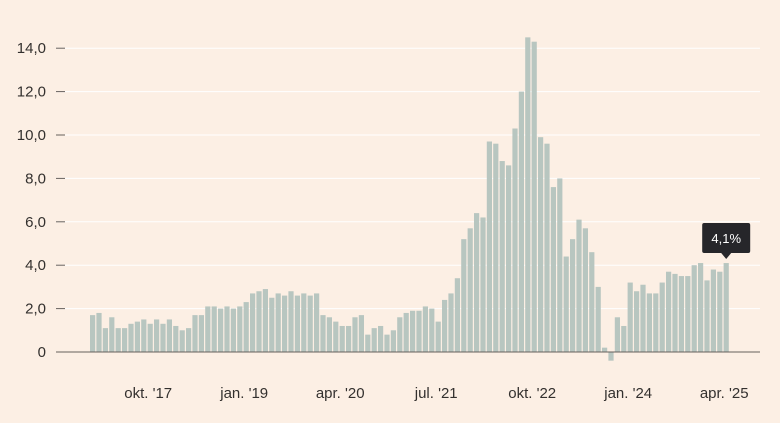  Describe the element at coordinates (35, 265) in the screenshot. I see `y-tick-label: 4,0` at that location.